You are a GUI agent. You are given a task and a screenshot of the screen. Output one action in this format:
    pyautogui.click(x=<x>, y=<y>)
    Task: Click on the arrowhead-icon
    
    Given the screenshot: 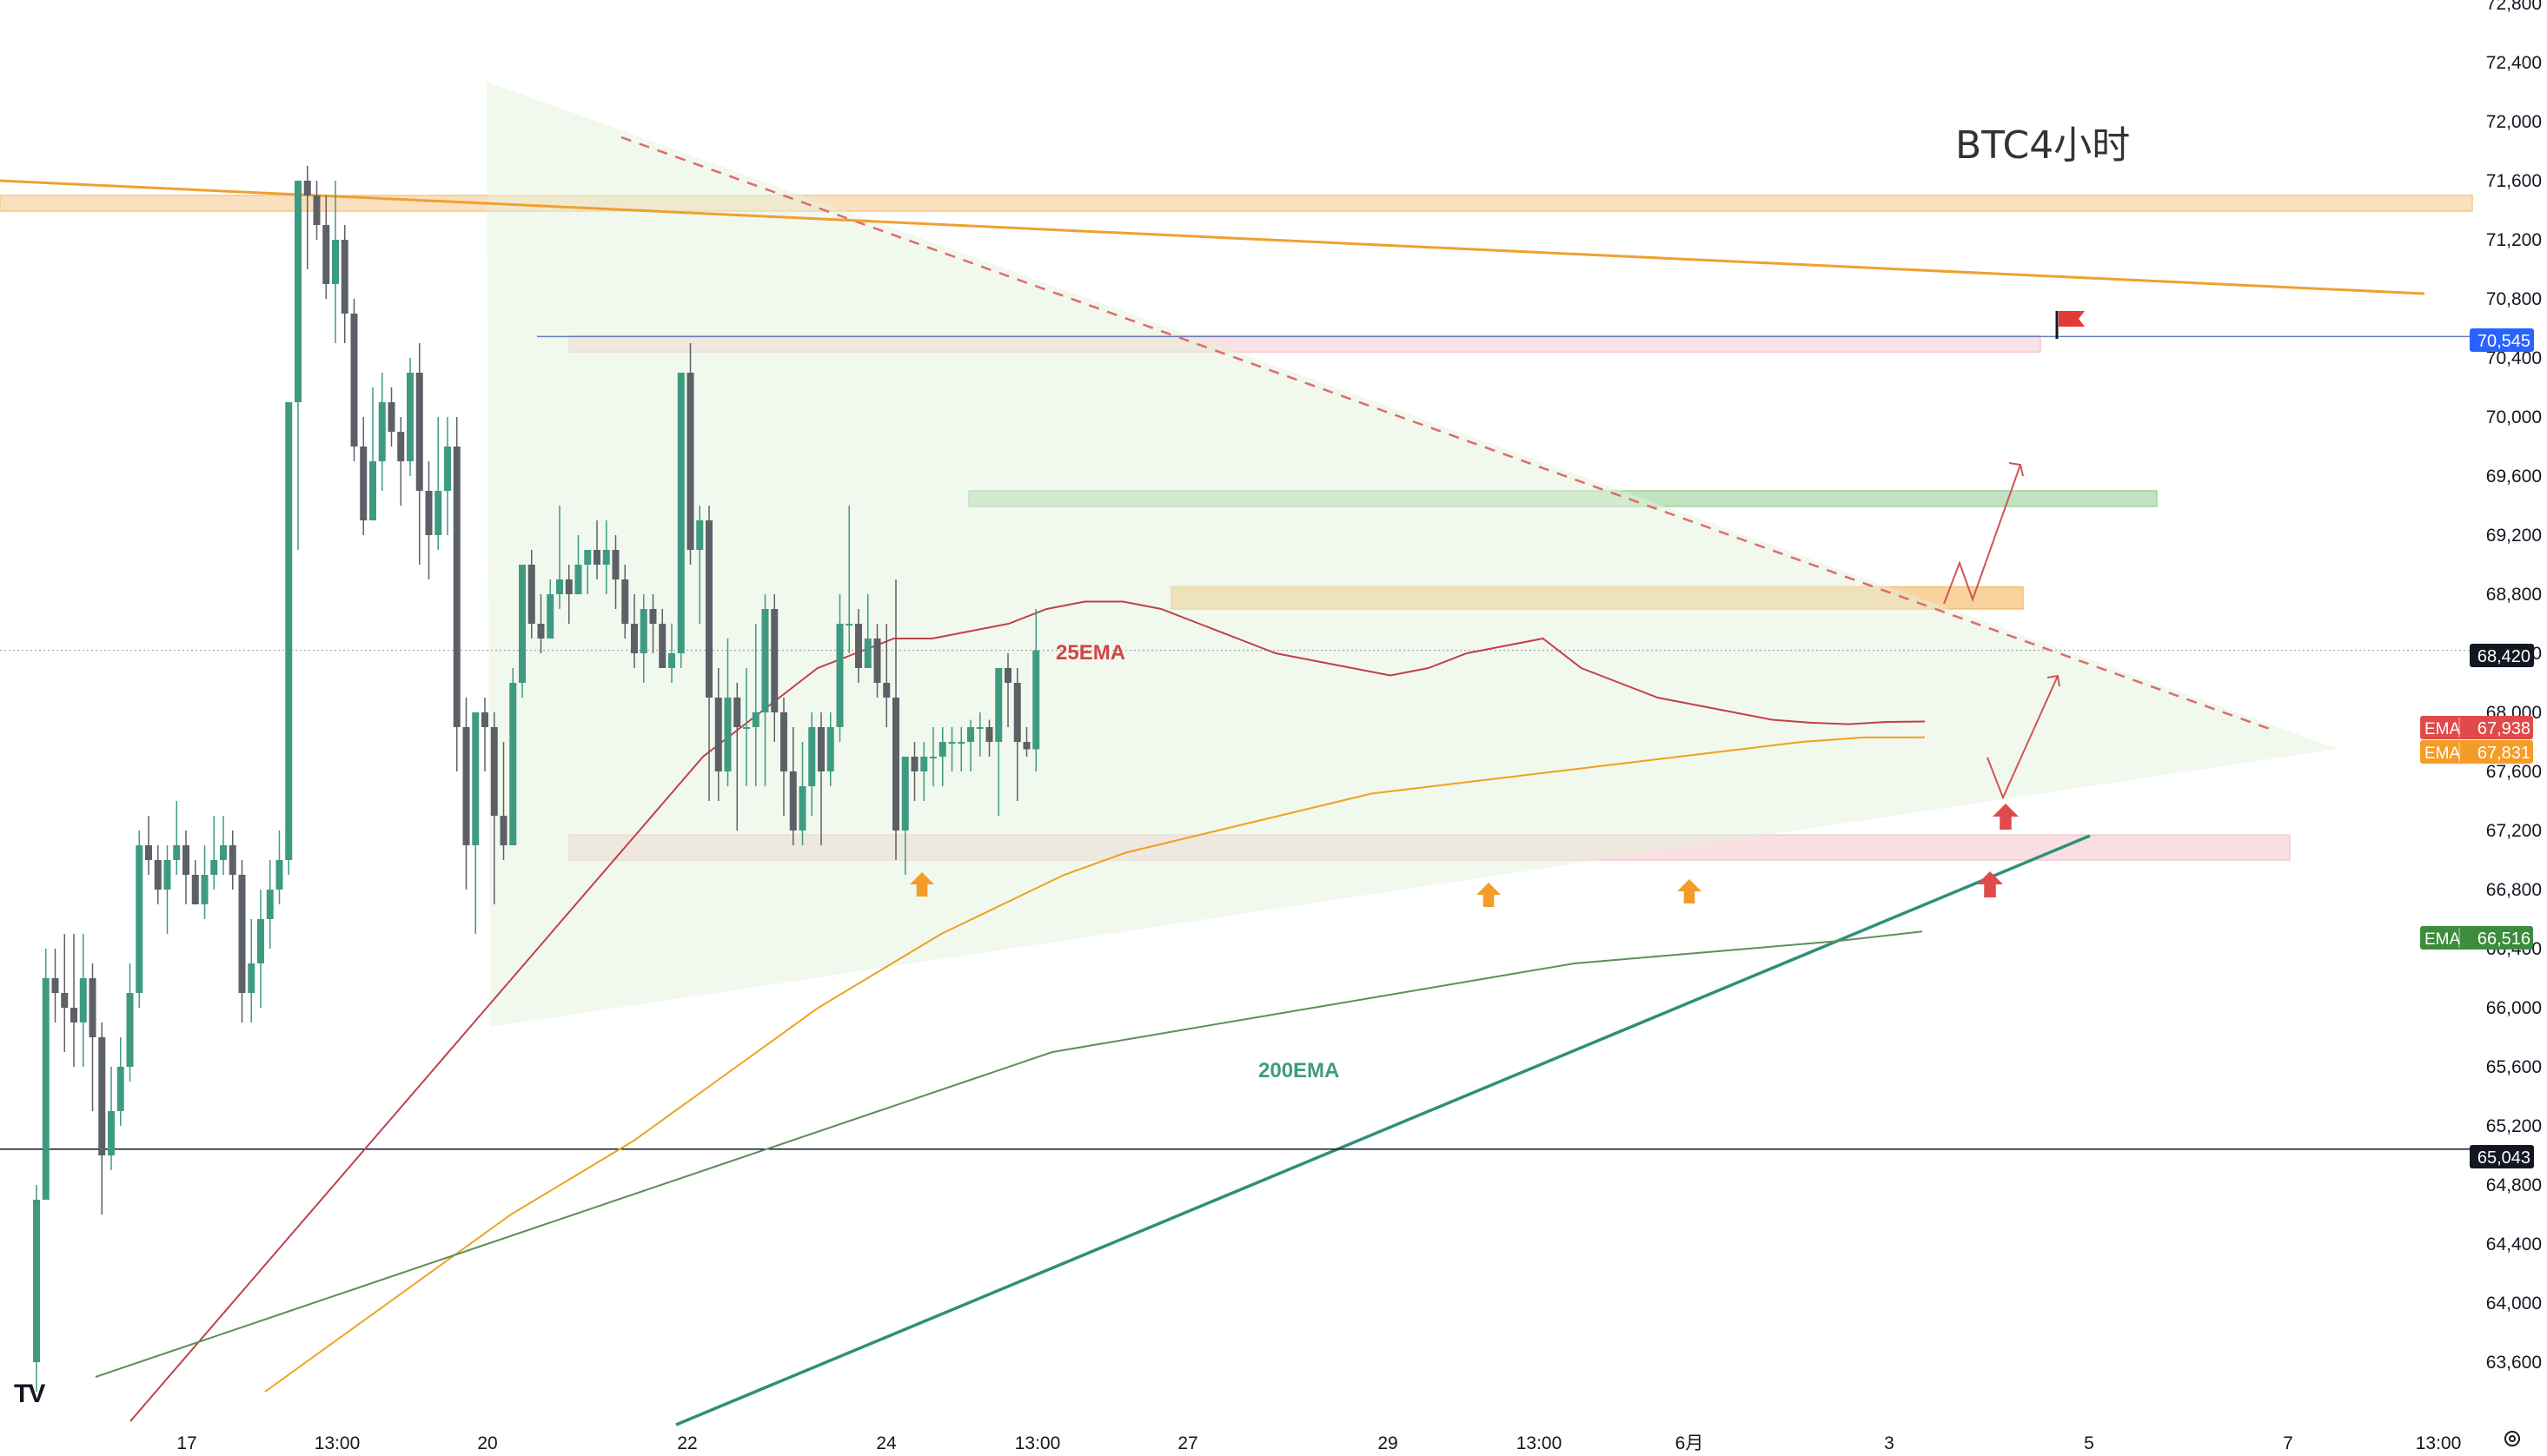 What is the action you would take?
    pyautogui.click(x=2053, y=680)
    